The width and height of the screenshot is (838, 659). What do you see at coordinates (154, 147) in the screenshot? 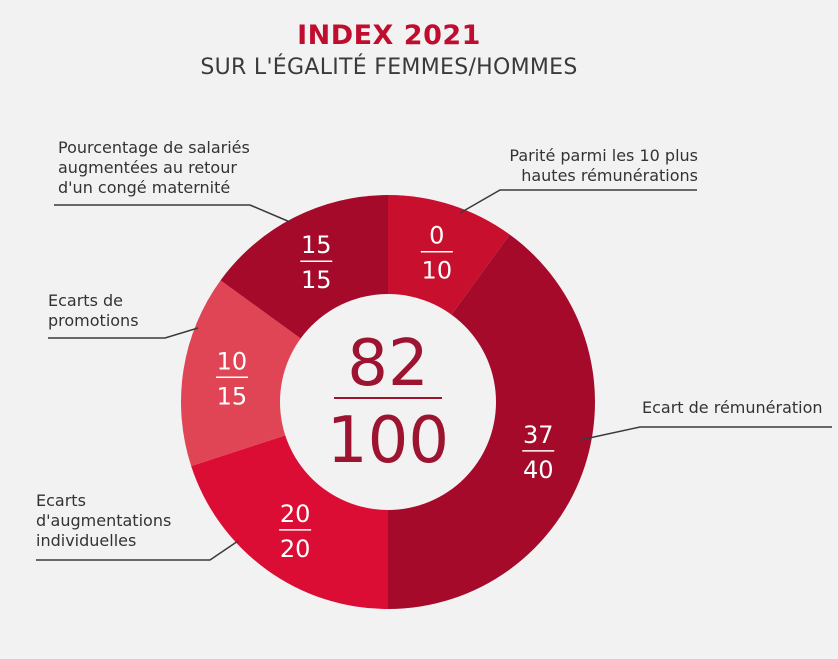
I see `label-line: Pourcentage de salariés` at bounding box center [154, 147].